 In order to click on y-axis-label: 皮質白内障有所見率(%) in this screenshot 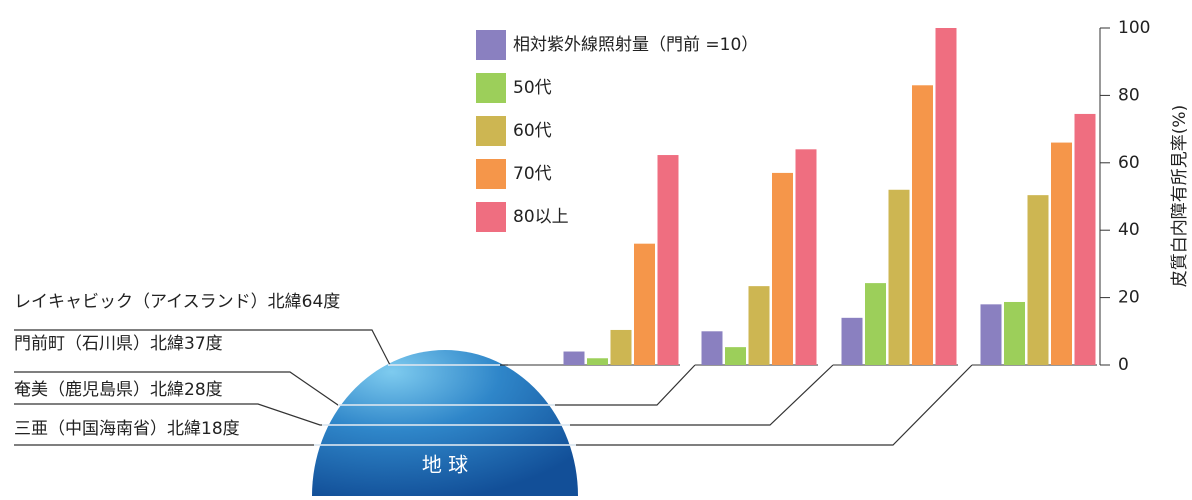, I will do `click(1180, 196)`.